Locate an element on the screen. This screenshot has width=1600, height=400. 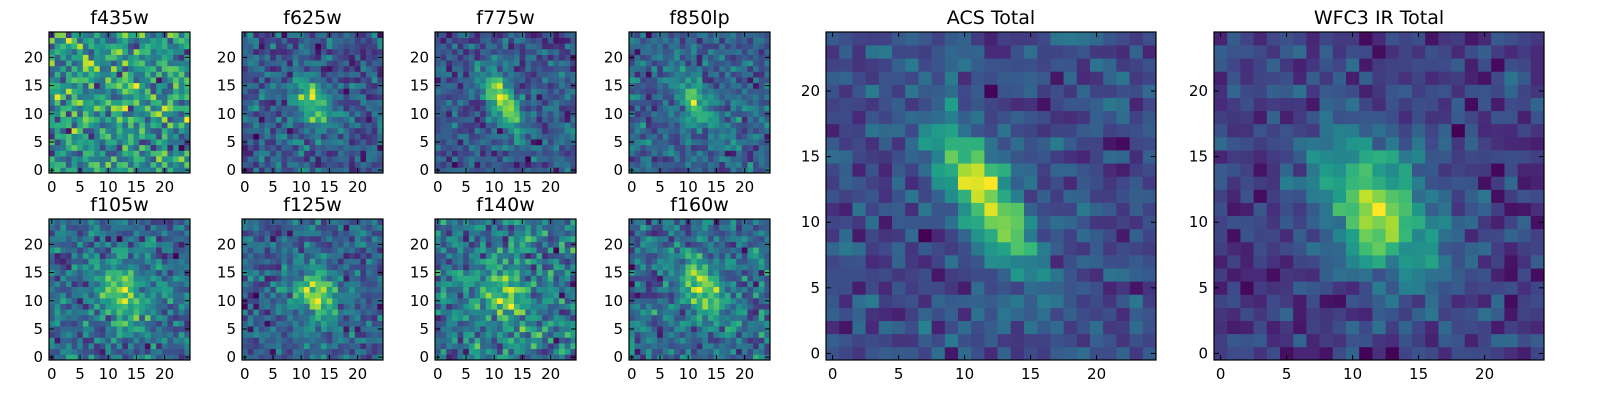
y-tick-label: 20 is located at coordinates (33, 244).